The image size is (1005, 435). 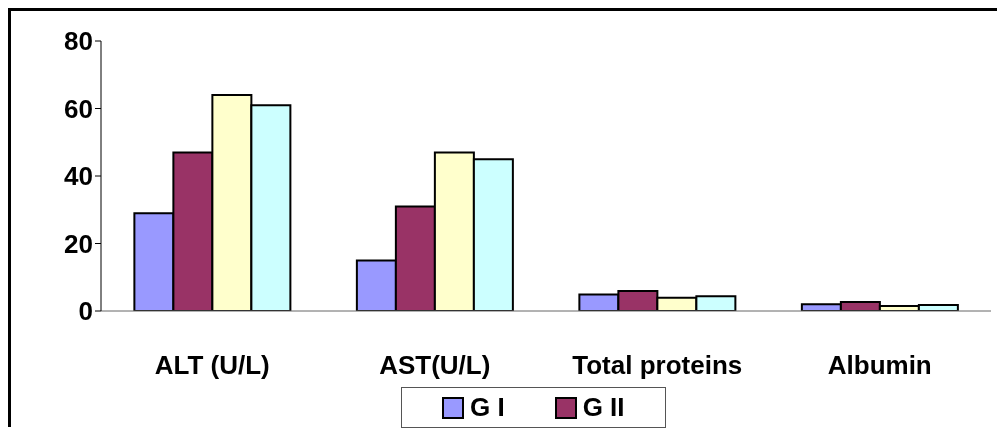 What do you see at coordinates (435, 365) in the screenshot?
I see `x-tick-label: AST(U/L)` at bounding box center [435, 365].